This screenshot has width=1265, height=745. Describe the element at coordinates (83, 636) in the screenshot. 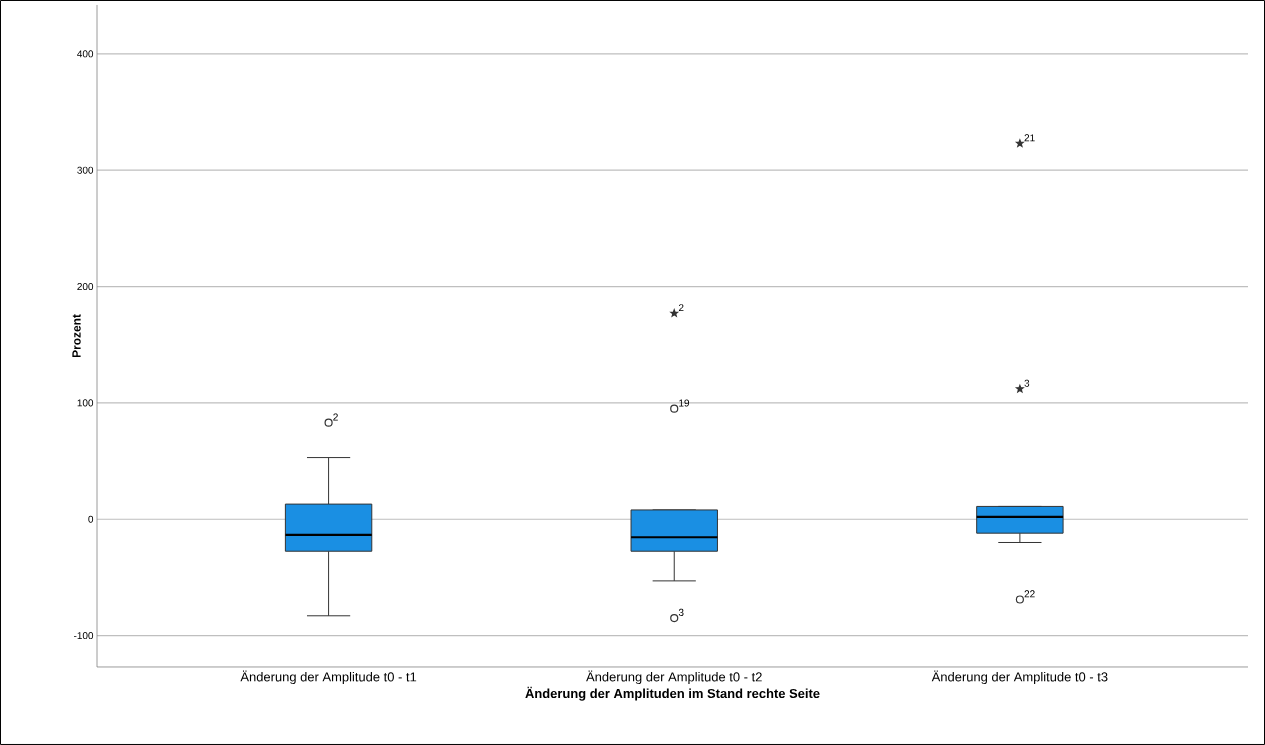

I see `y-tick-label: -100` at that location.